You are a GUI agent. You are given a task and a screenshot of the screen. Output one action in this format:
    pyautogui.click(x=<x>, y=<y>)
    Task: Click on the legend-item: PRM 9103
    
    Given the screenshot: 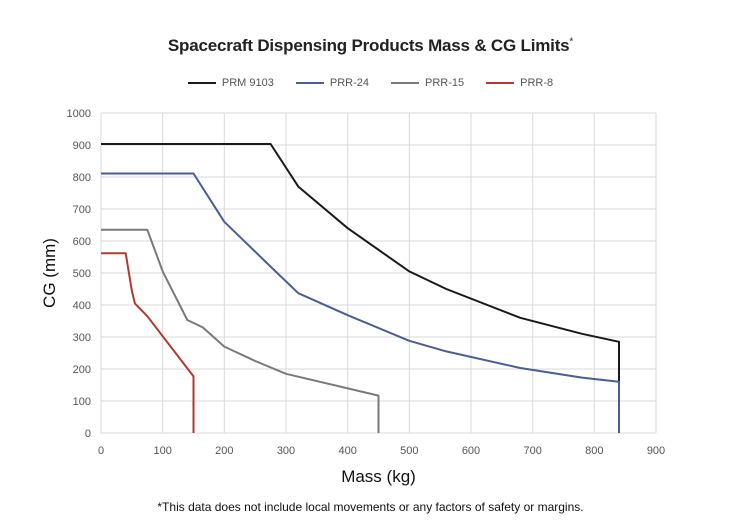 What is the action you would take?
    pyautogui.click(x=230, y=83)
    